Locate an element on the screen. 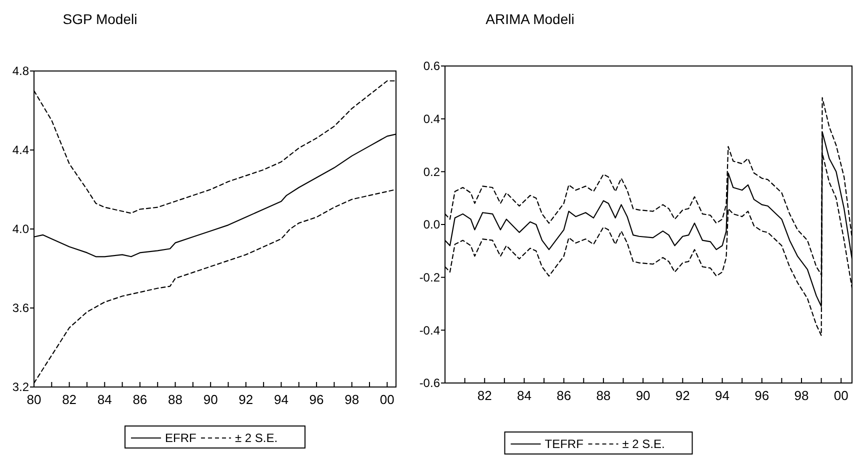 This screenshot has height=459, width=859. y-tick-label: -0.6 is located at coordinates (429, 383).